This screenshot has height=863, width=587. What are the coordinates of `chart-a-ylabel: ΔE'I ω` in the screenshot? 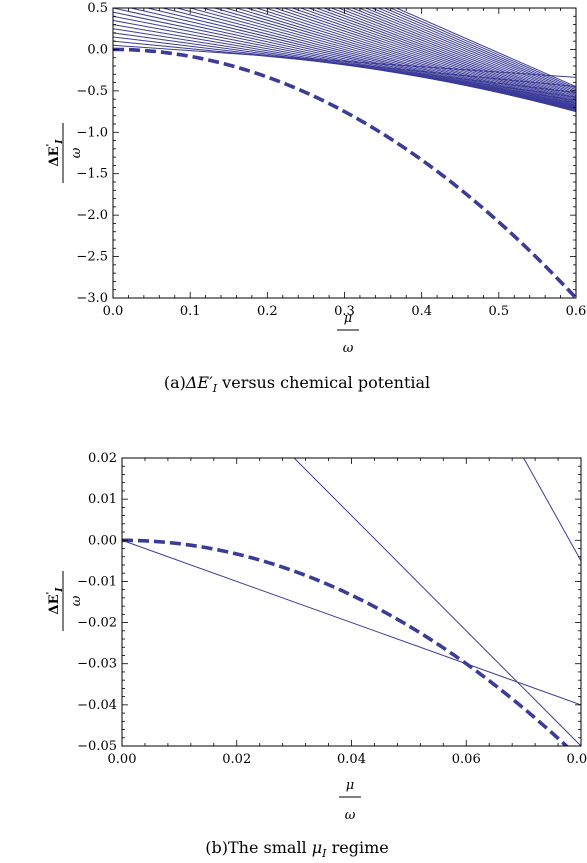 It's located at (65, 153).